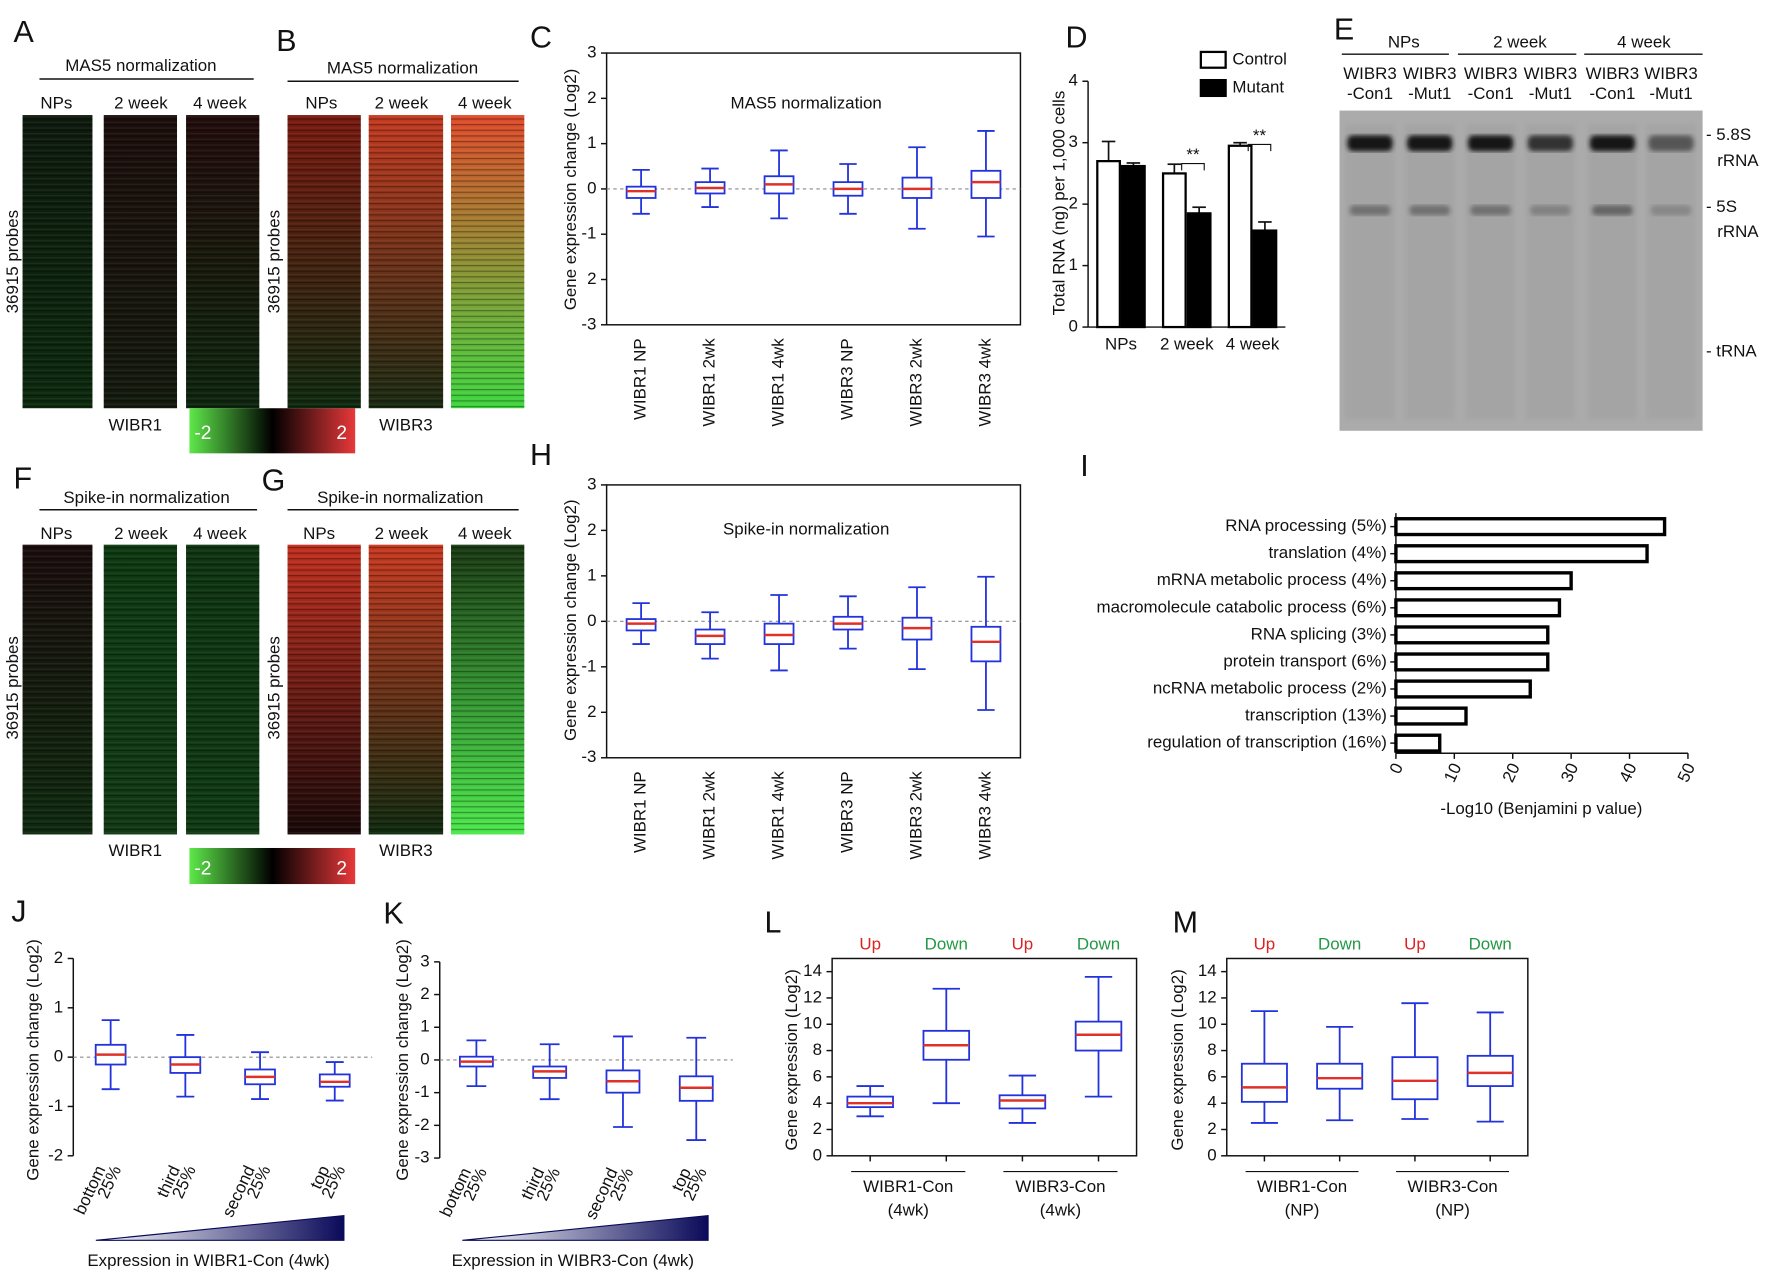 The image size is (1768, 1272). Describe the element at coordinates (1302, 1186) in the screenshot. I see `group-label: WIBR1-Con` at that location.